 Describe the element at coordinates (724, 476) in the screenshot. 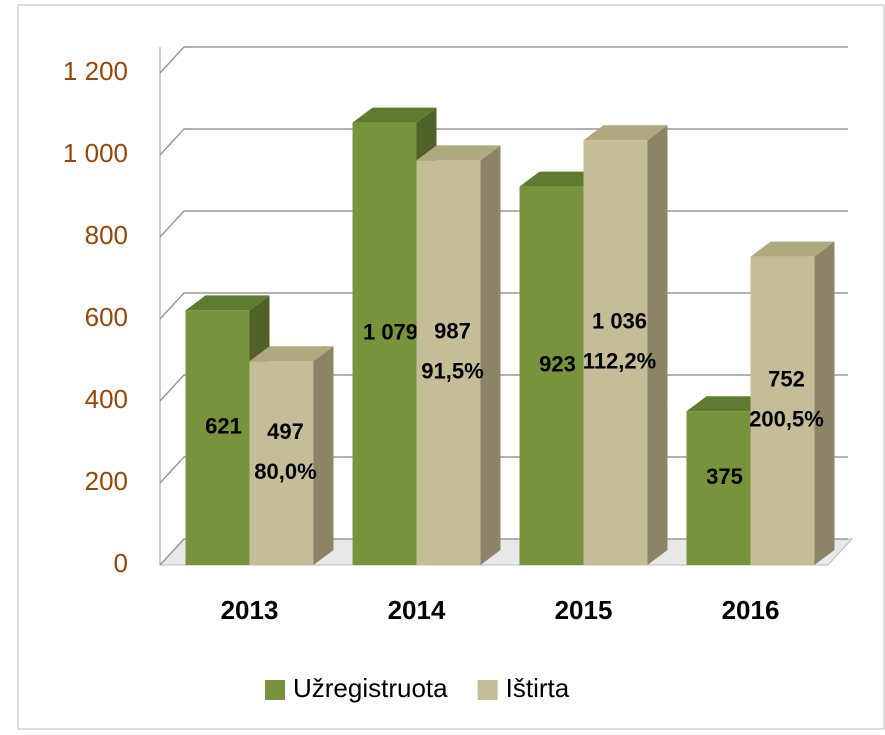

I see `data-label: 375` at that location.